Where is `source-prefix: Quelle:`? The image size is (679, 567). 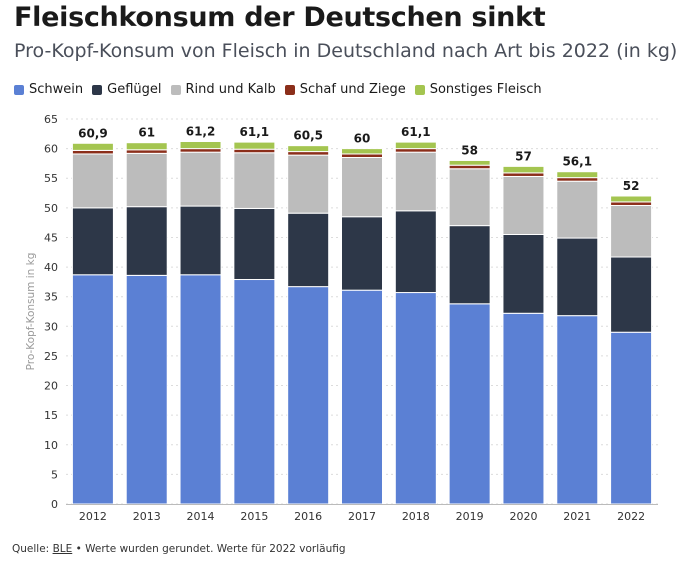
source-prefix: Quelle: is located at coordinates (32, 549).